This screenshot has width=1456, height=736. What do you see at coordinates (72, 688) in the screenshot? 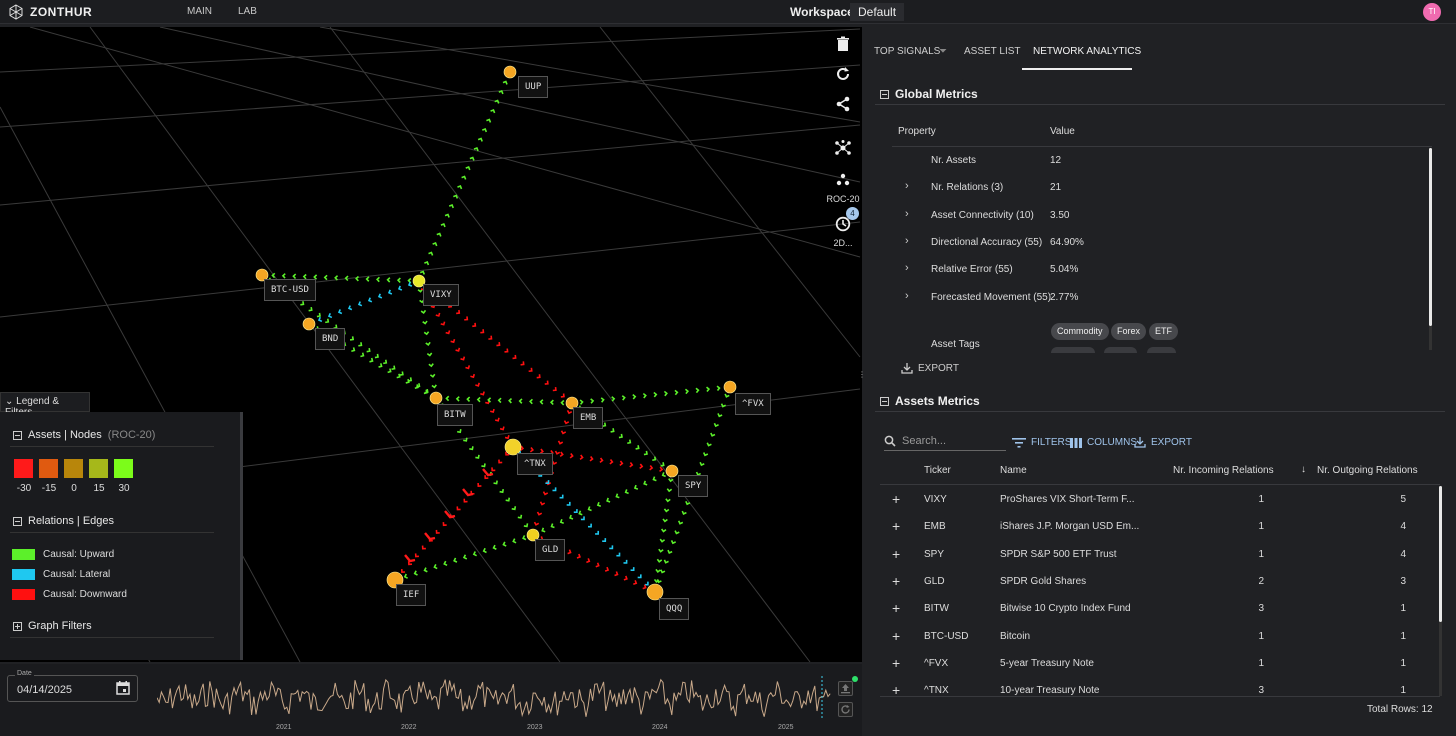
I see `date-input` at bounding box center [72, 688].